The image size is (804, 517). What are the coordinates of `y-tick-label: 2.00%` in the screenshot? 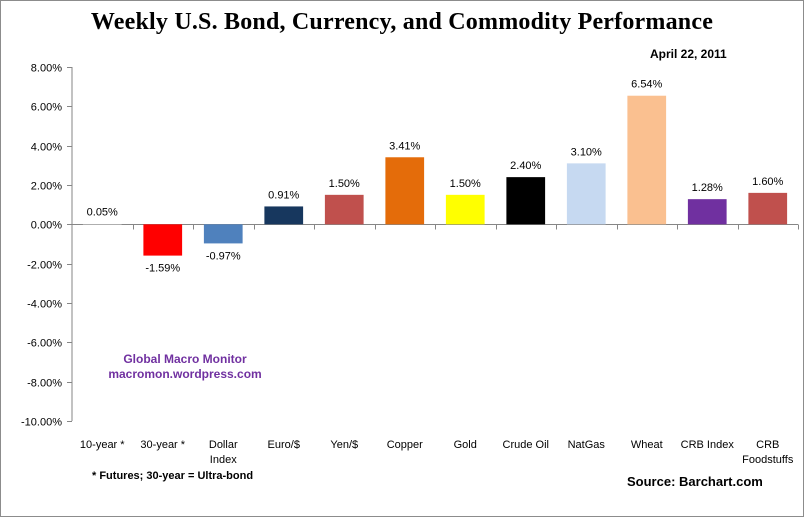 It's located at (46, 187).